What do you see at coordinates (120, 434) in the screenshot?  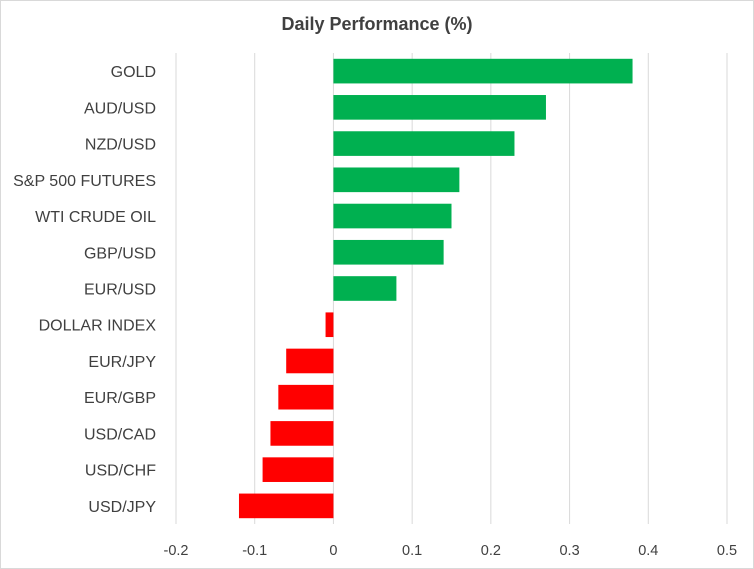 I see `category-label: USD/CAD` at bounding box center [120, 434].